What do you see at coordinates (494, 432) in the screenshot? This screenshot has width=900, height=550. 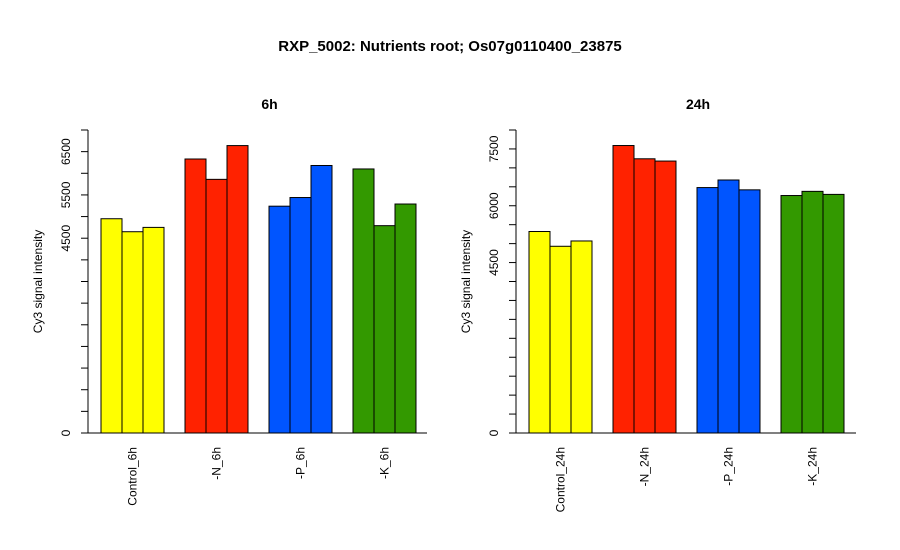 I see `panel-2-y-tick-label: 0` at bounding box center [494, 432].